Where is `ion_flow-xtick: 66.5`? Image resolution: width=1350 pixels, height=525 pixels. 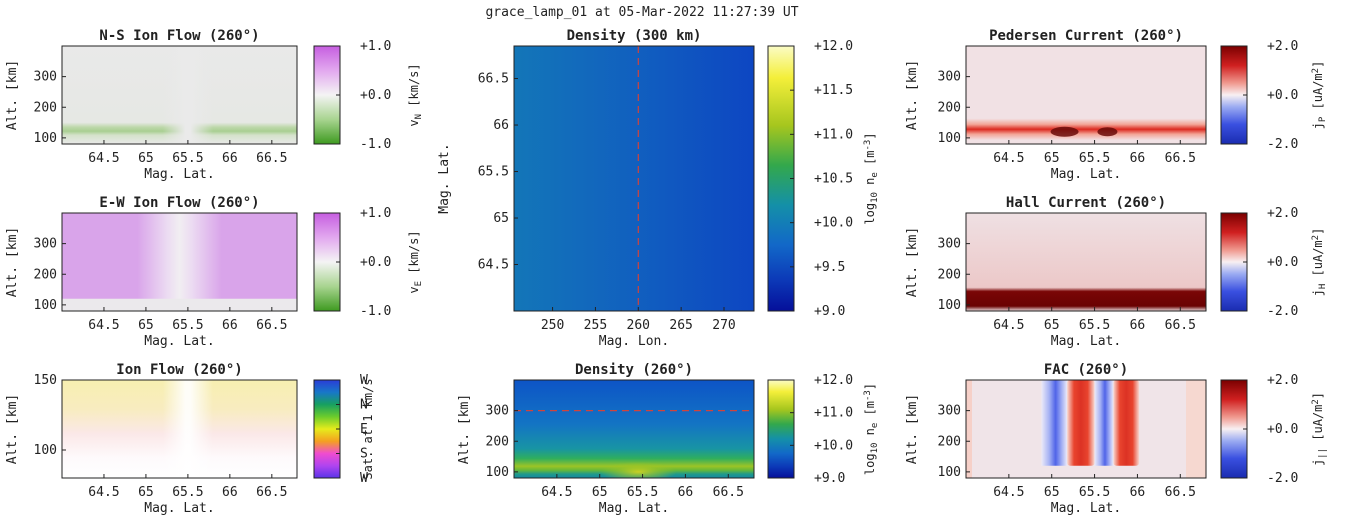 ion_flow-xtick: 66.5 is located at coordinates (271, 492).